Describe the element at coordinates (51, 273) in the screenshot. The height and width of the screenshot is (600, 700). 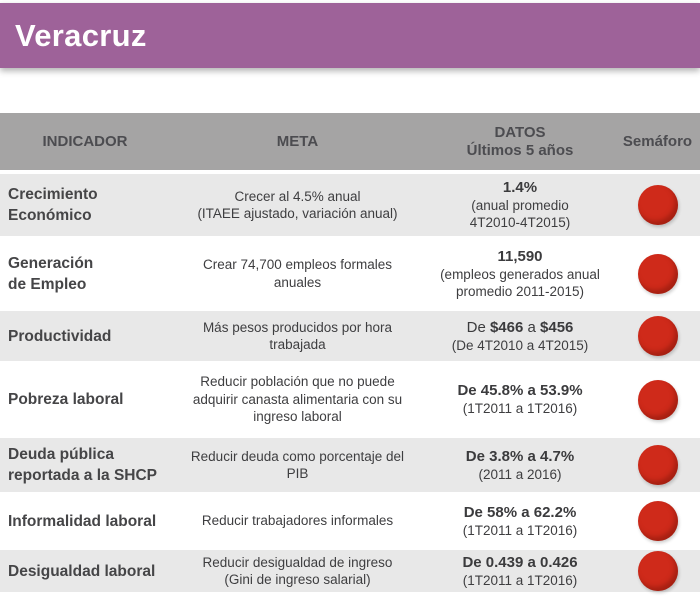
I see `indicator-name: Generación de Empleo` at that location.